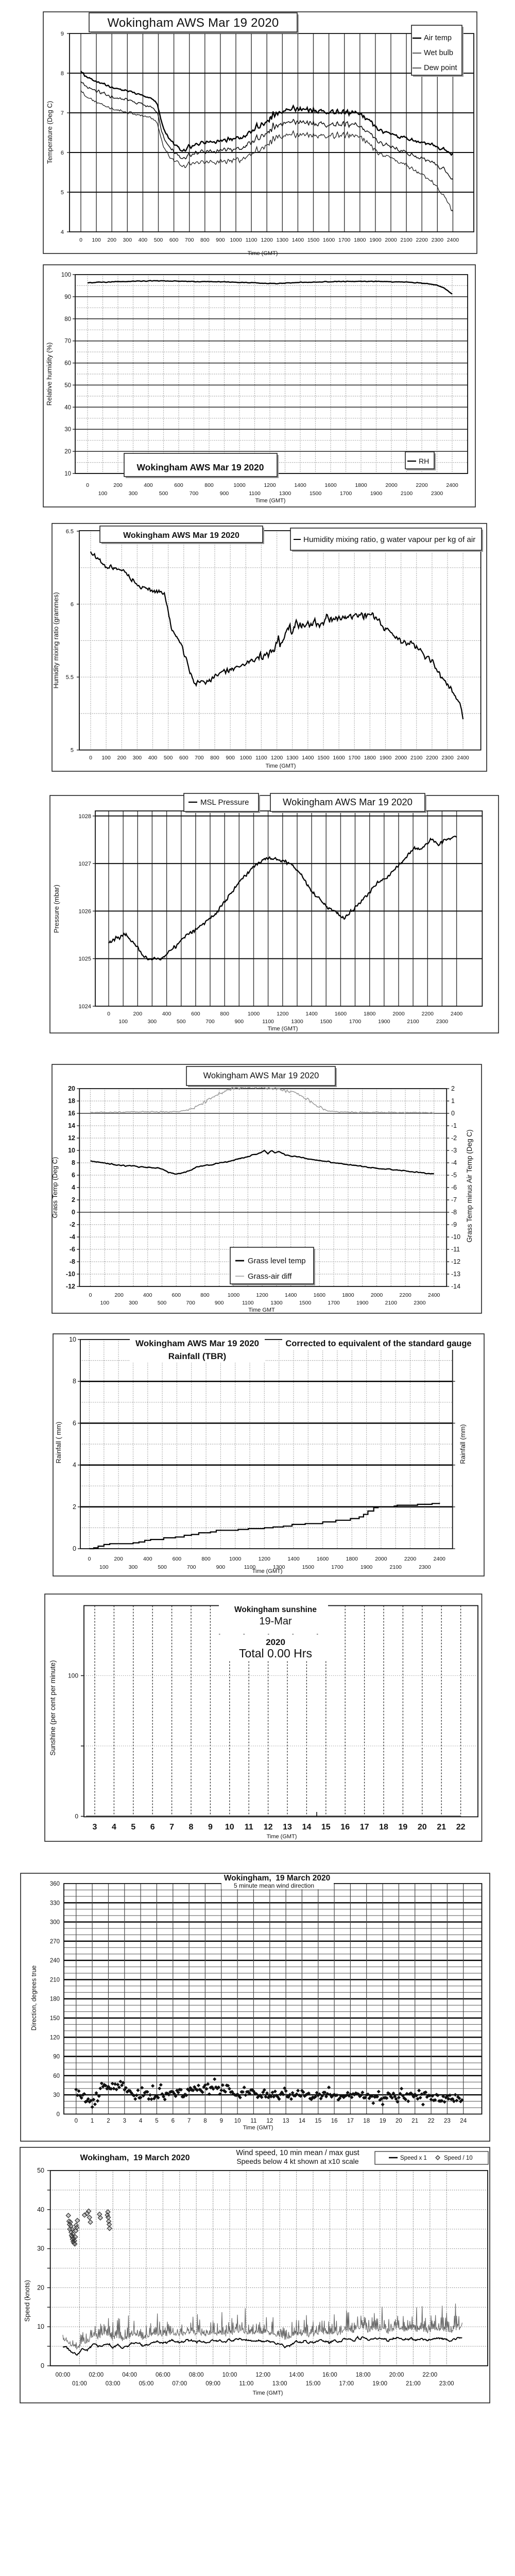 Image resolution: width=515 pixels, height=2576 pixels. What do you see at coordinates (41, 2248) in the screenshot?
I see `svg-text: 30` at bounding box center [41, 2248].